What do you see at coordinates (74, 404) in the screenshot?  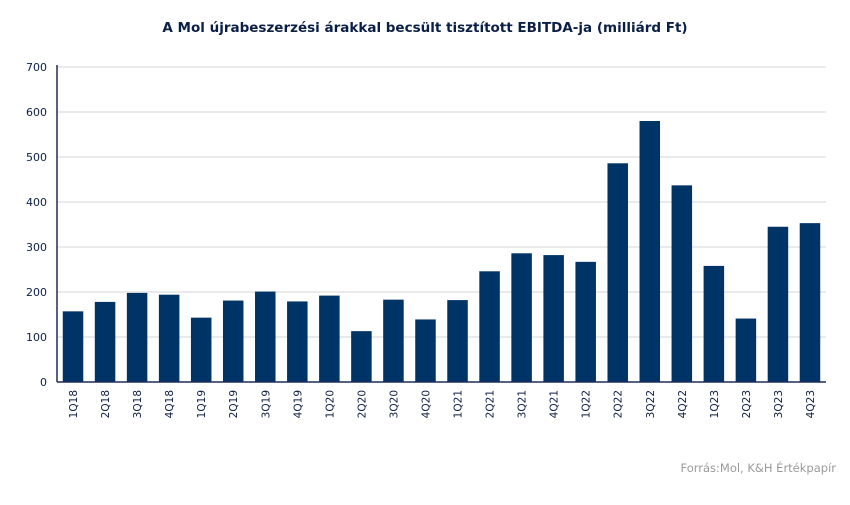 I see `x-tick-label: 1Q18` at bounding box center [74, 404].